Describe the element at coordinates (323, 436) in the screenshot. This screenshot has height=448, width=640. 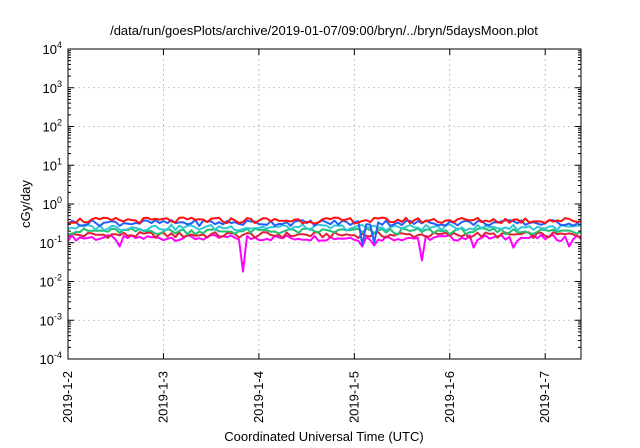
I see `x-axis-label: Coordinated Universal Time (UTC)` at that location.